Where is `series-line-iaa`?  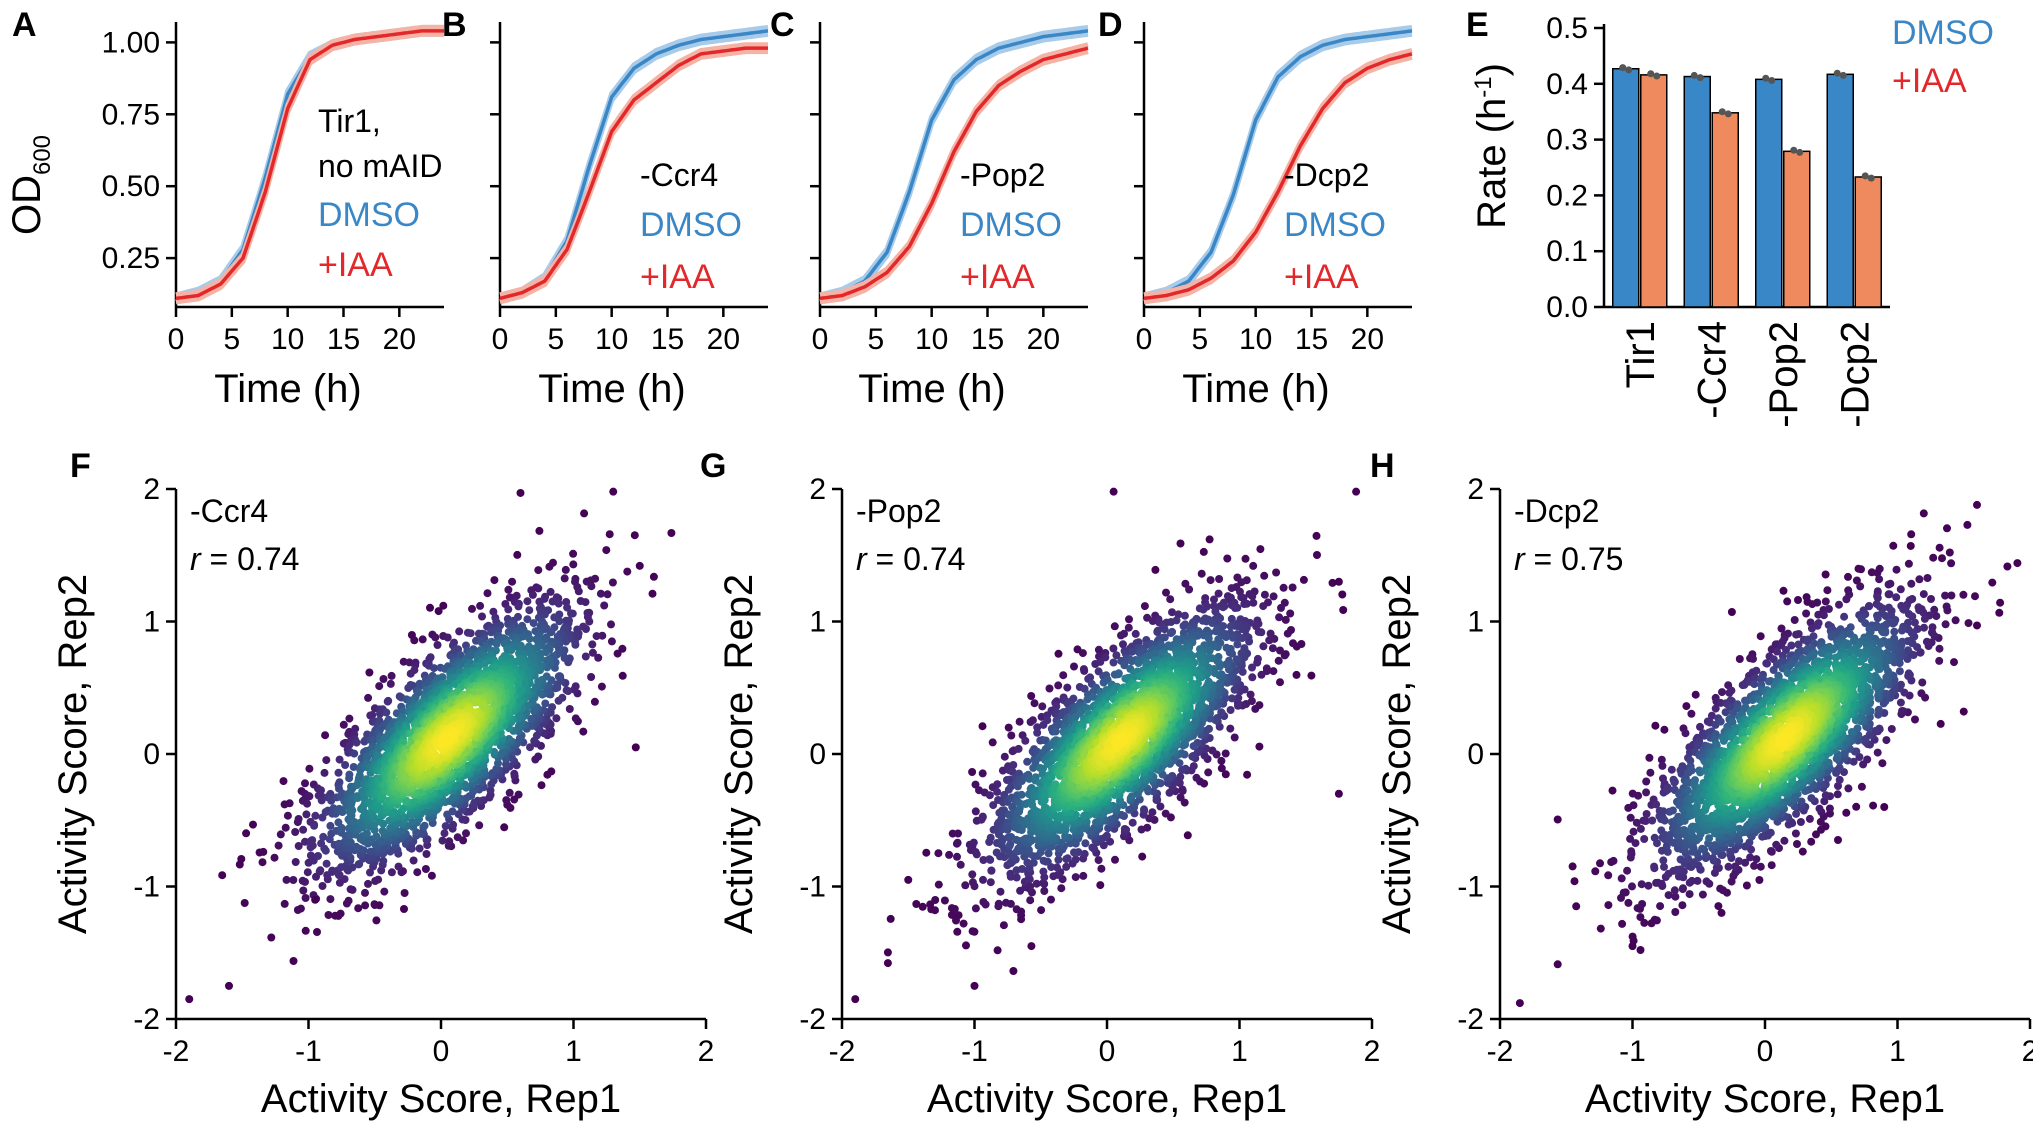 series-line-iaa is located at coordinates (954, 173).